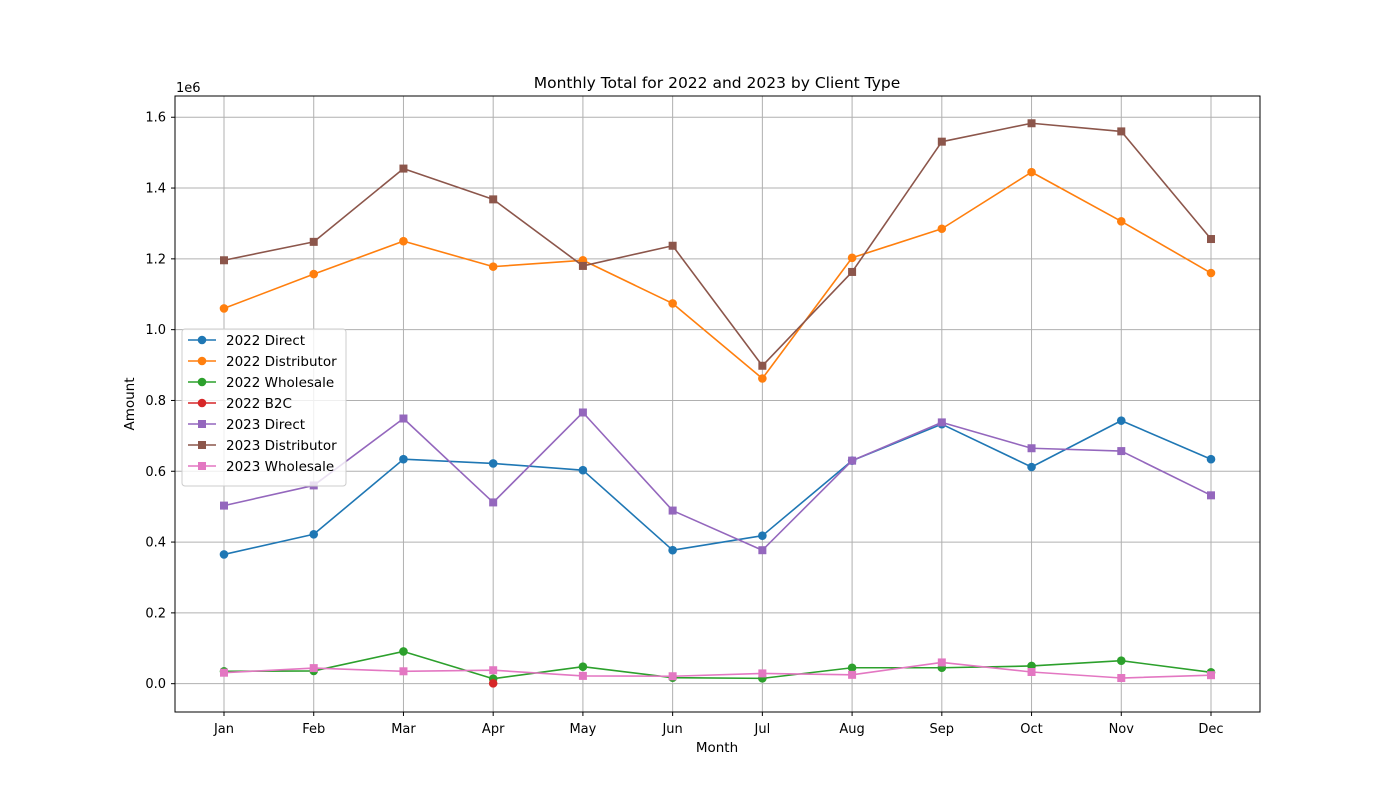 This screenshot has width=1400, height=800. I want to click on y-tick-label: 1.2, so click(155, 259).